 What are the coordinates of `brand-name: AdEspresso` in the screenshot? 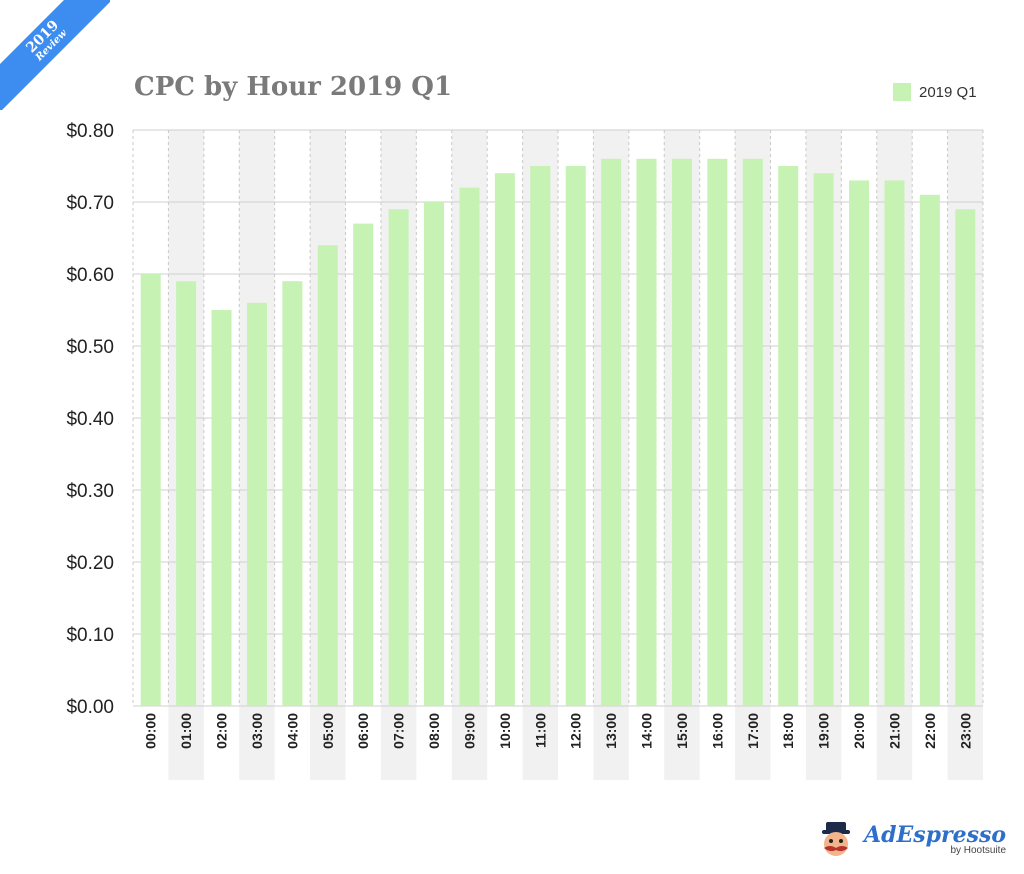 It's located at (935, 835).